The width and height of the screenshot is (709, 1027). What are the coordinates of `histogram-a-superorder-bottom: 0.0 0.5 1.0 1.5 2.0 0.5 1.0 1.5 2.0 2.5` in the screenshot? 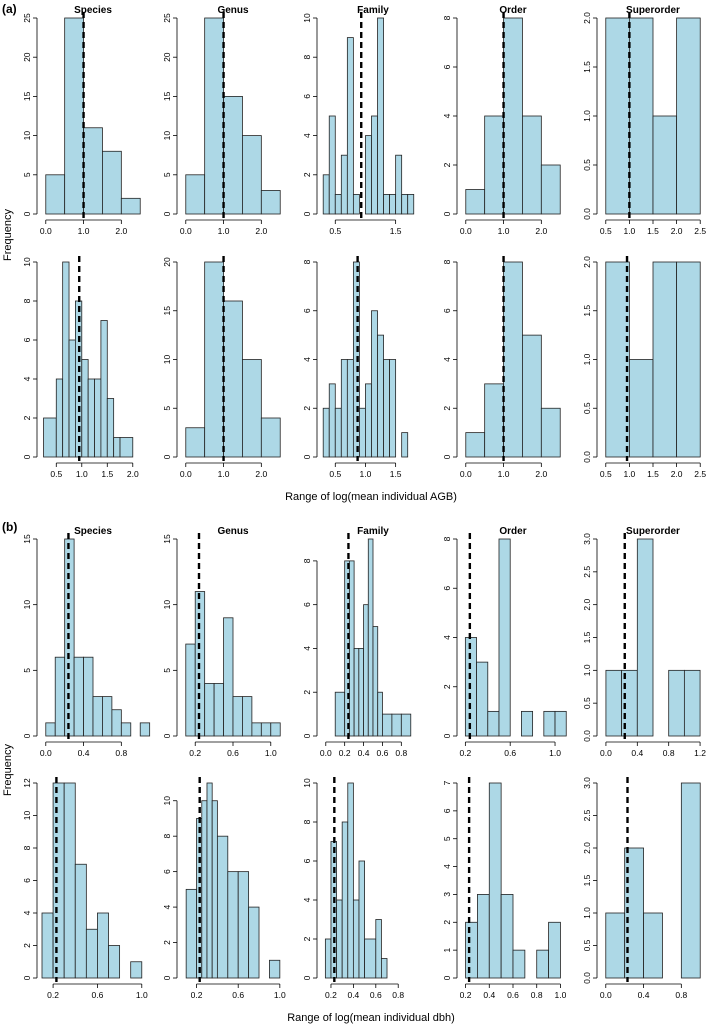 It's located at (644, 367).